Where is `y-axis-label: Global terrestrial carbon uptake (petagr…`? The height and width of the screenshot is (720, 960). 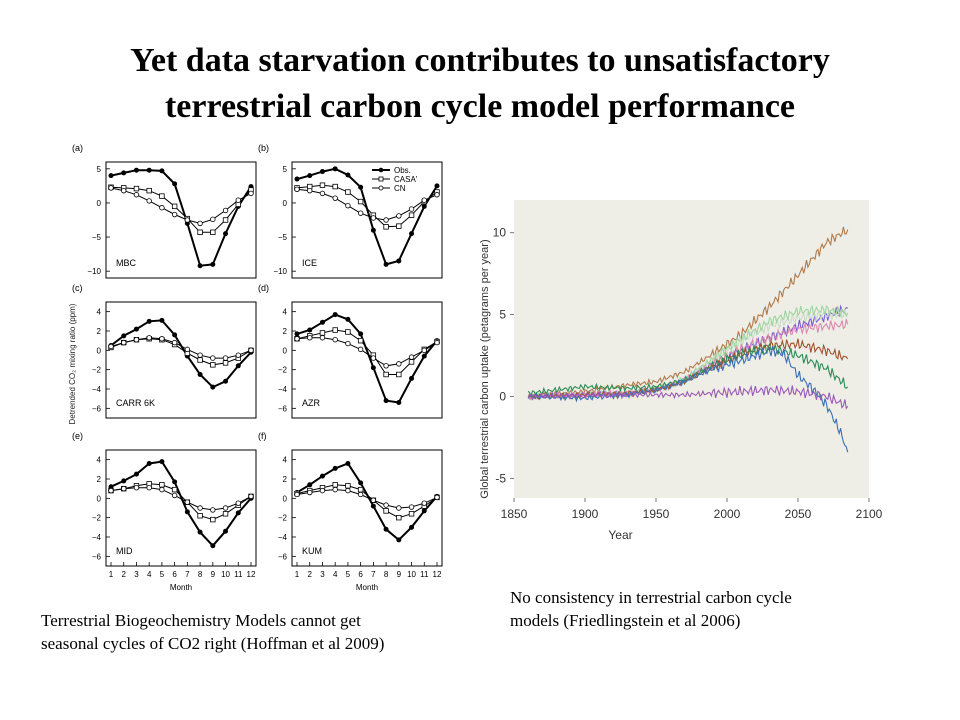
y-axis-label: Global terrestrial carbon uptake (petagr… is located at coordinates (485, 368).